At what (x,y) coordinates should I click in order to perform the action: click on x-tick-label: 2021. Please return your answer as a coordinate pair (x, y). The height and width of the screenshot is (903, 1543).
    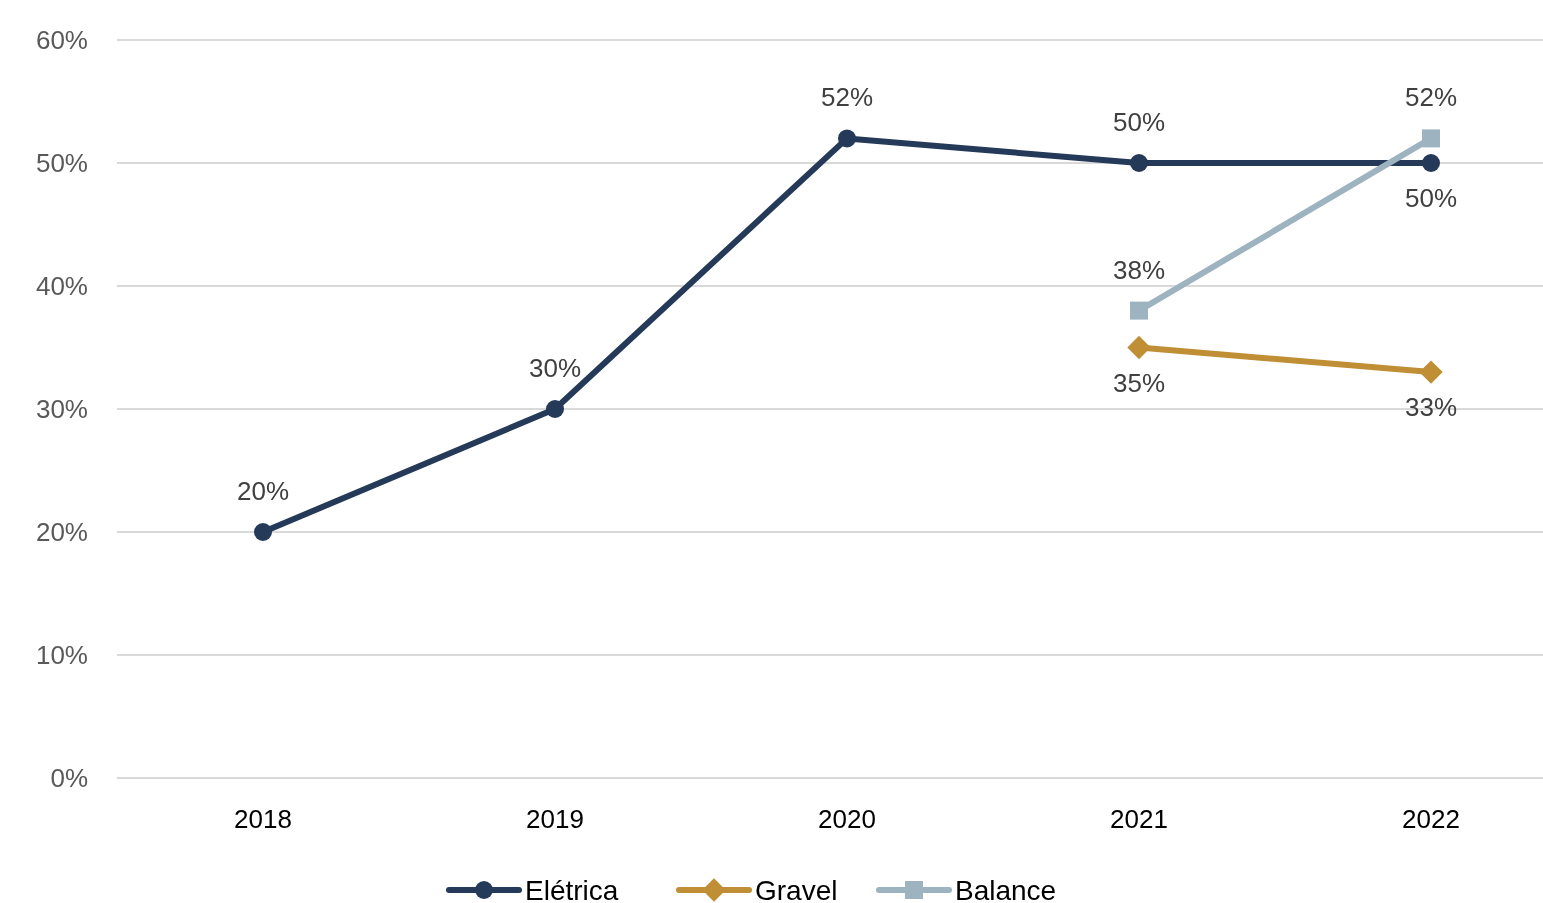
    Looking at the image, I should click on (1139, 819).